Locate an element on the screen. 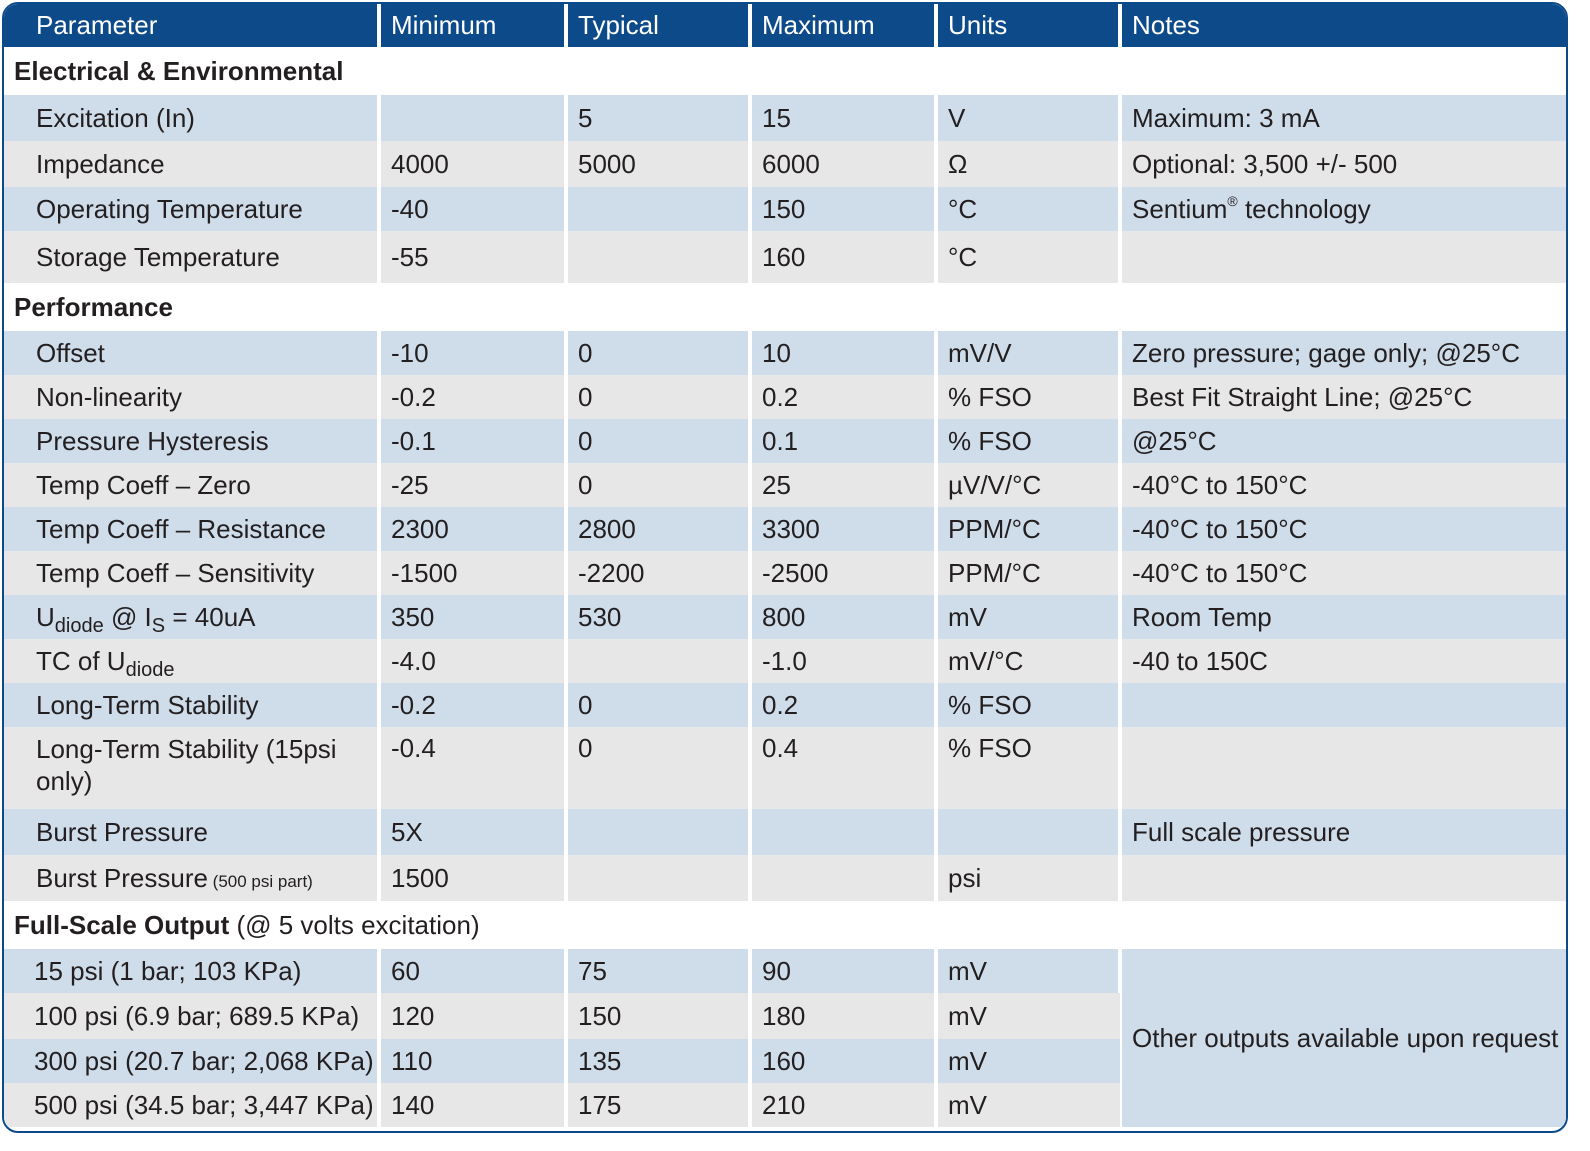 This screenshot has height=1151, width=1590. header-parameter: Parameter is located at coordinates (192, 25).